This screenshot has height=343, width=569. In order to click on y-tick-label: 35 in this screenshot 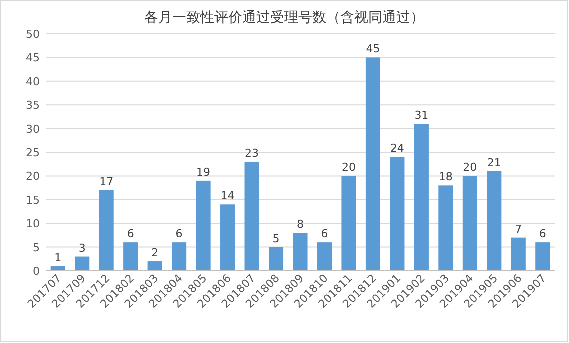, I will do `click(33, 105)`.